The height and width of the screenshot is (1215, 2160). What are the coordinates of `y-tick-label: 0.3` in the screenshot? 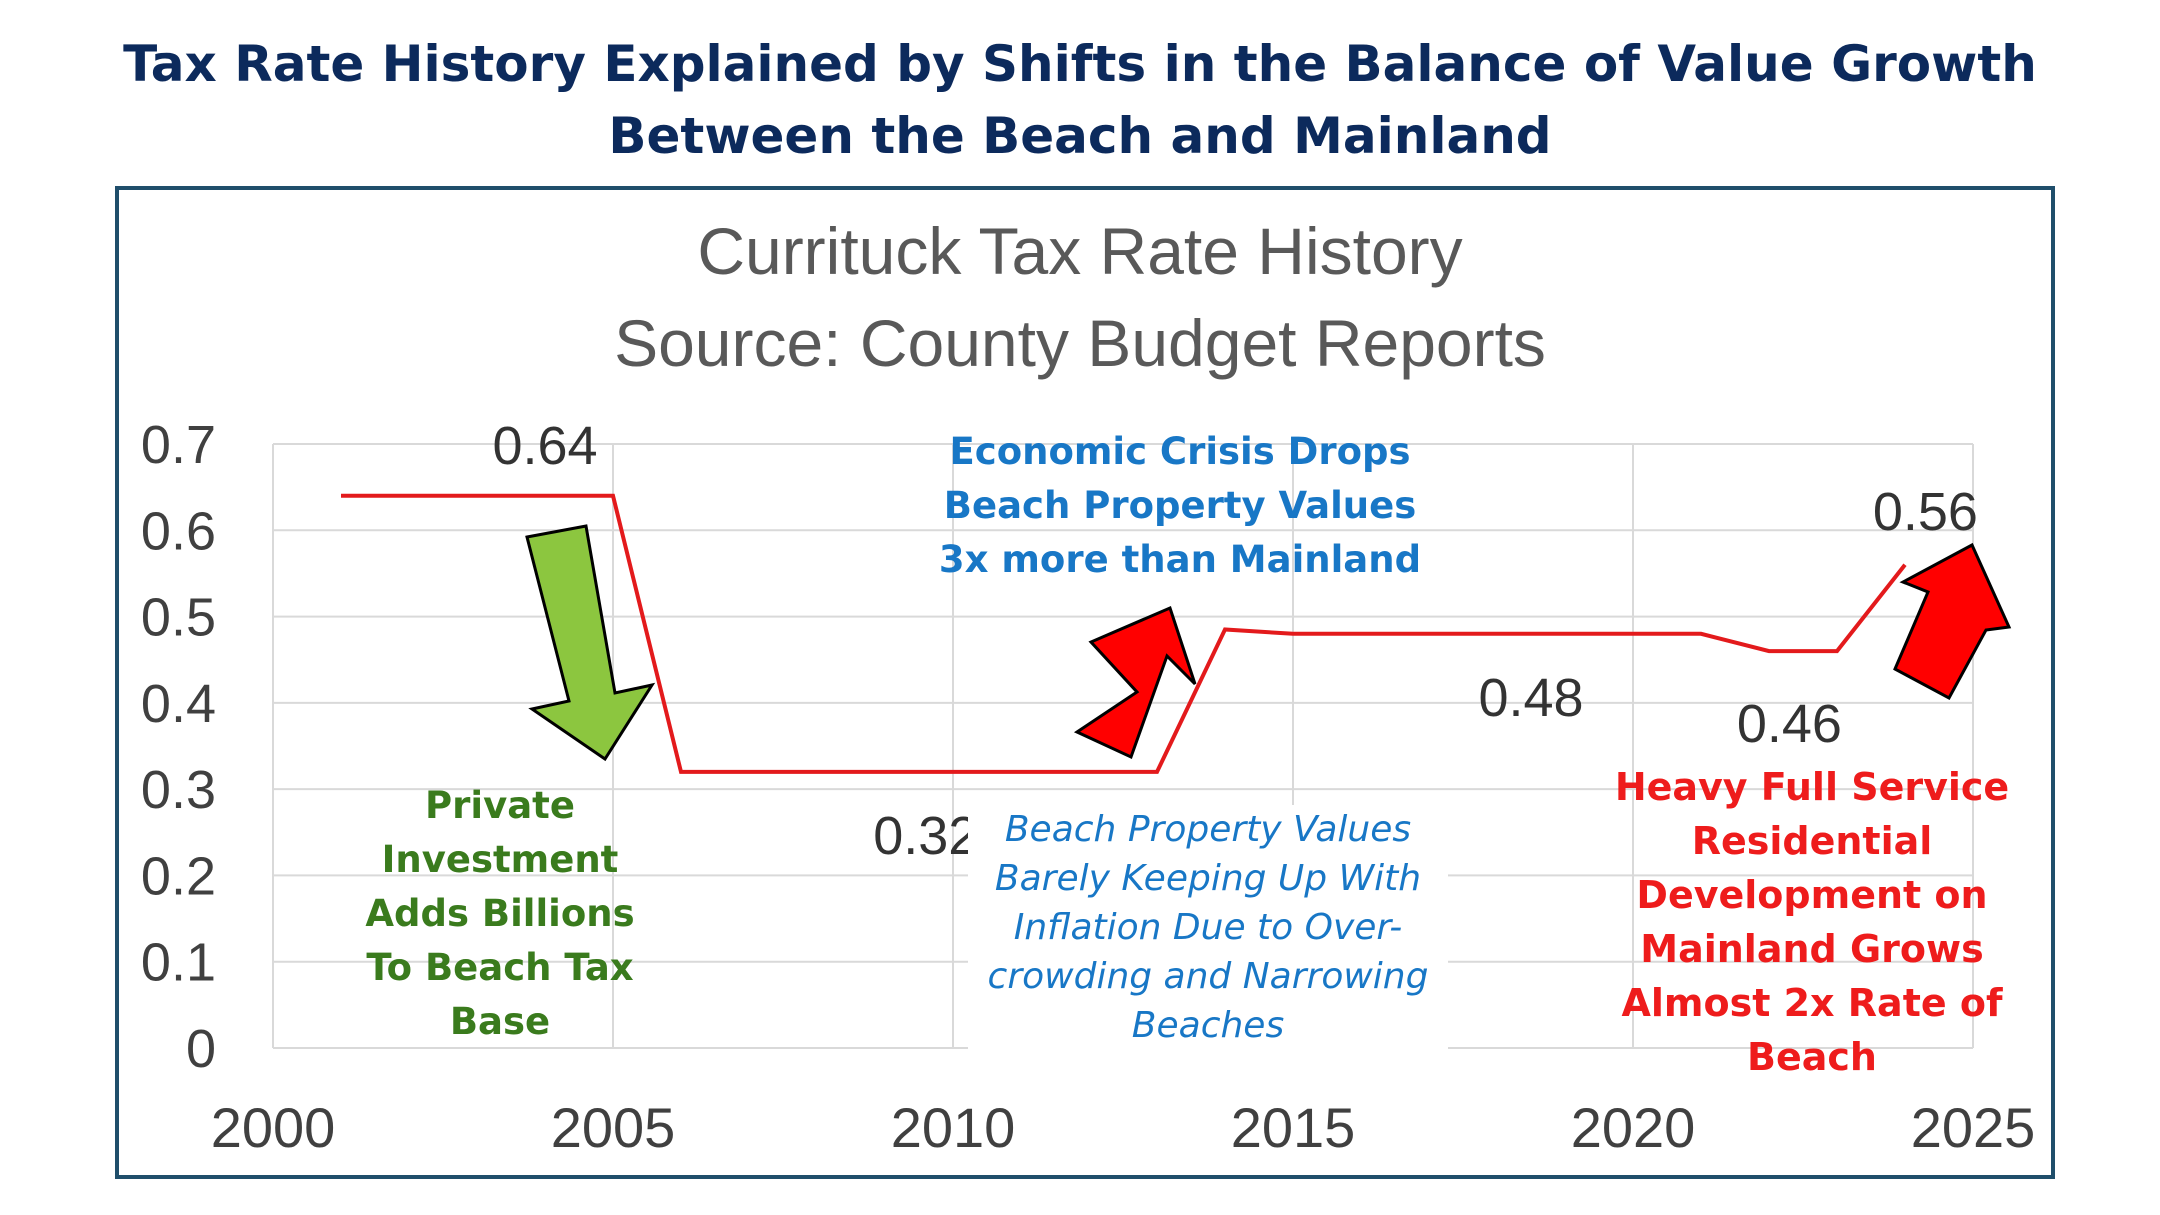 It's located at (178, 790).